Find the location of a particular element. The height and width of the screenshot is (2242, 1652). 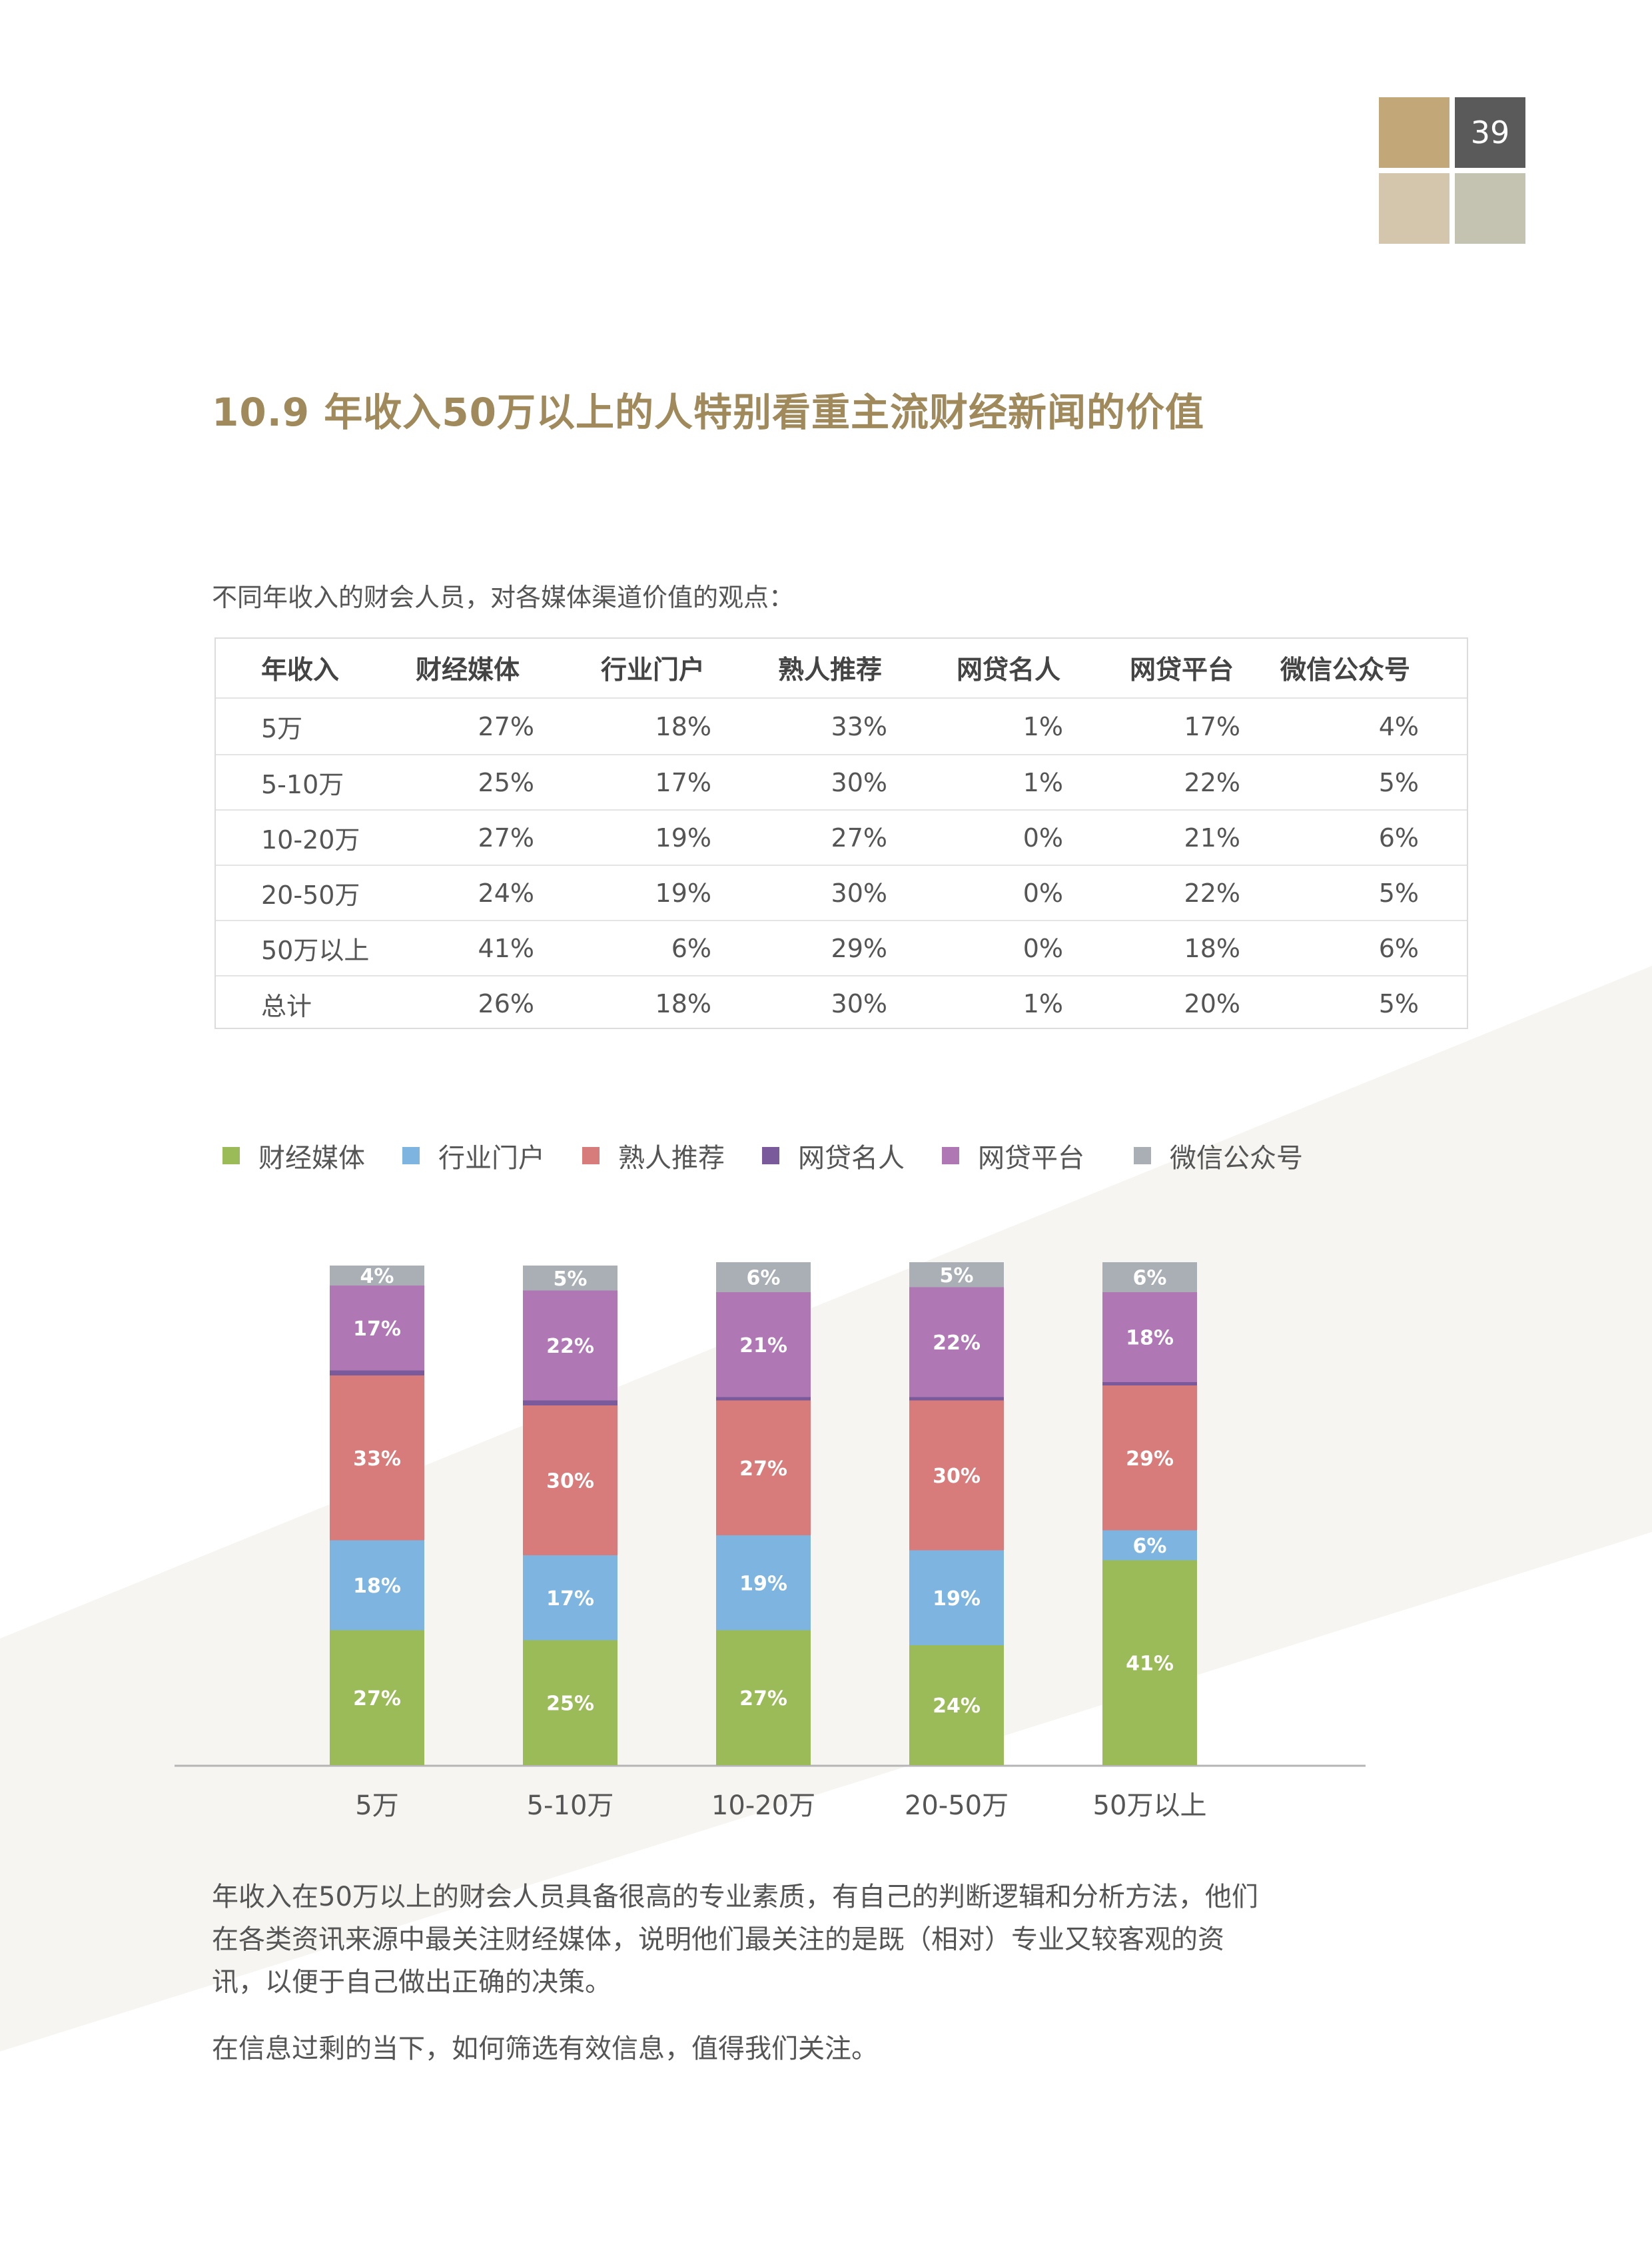

row-label-cell: 5万 is located at coordinates (282, 728).